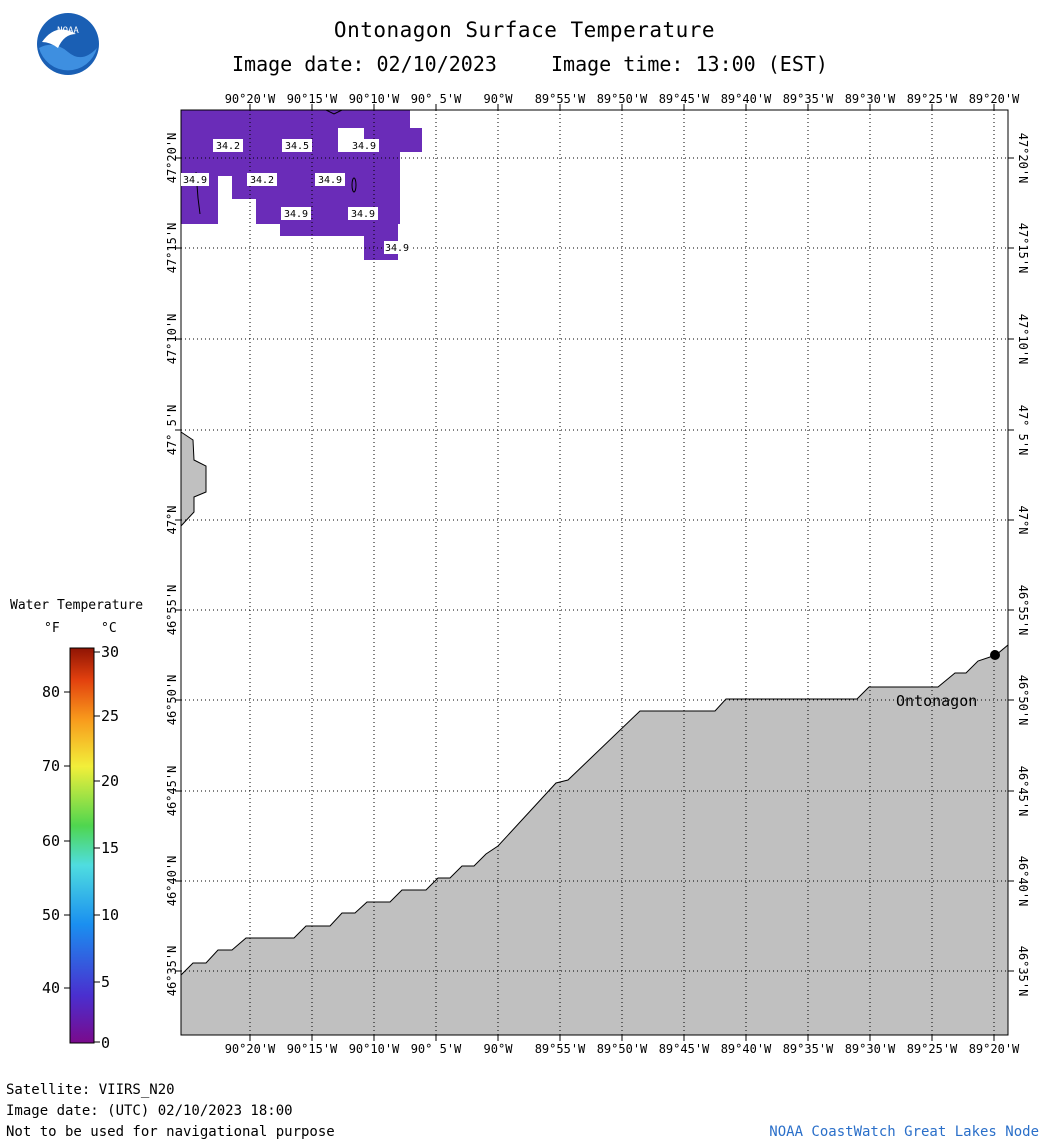 The width and height of the screenshot is (1049, 1148). Describe the element at coordinates (105, 982) in the screenshot. I see `legend-c-tick: 5` at that location.